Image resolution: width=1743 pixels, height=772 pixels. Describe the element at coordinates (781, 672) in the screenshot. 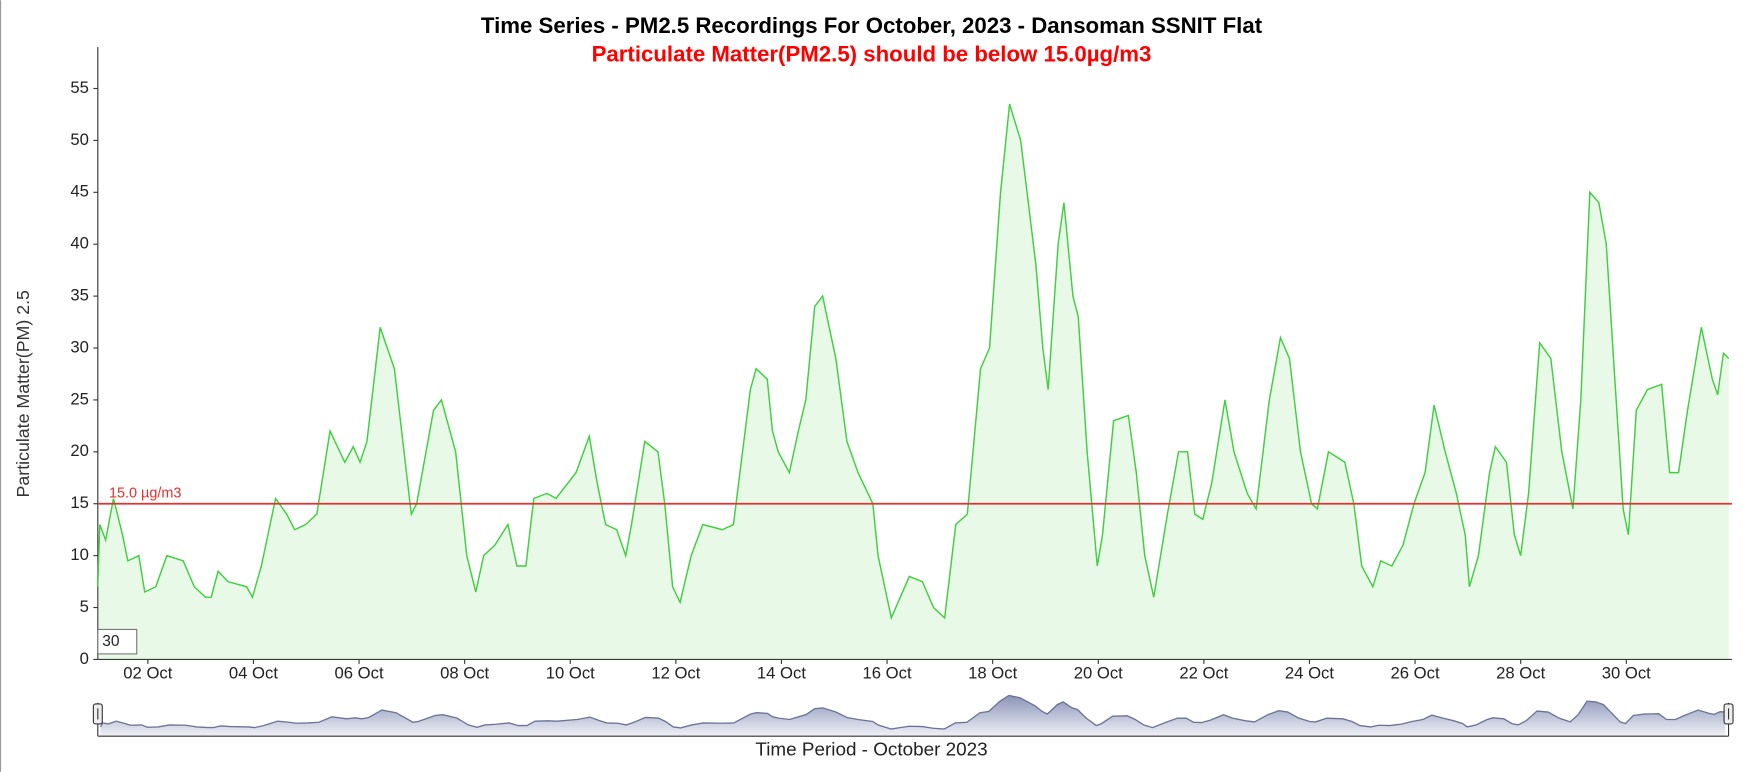

I see `x-tick-label: 14 Oct` at that location.